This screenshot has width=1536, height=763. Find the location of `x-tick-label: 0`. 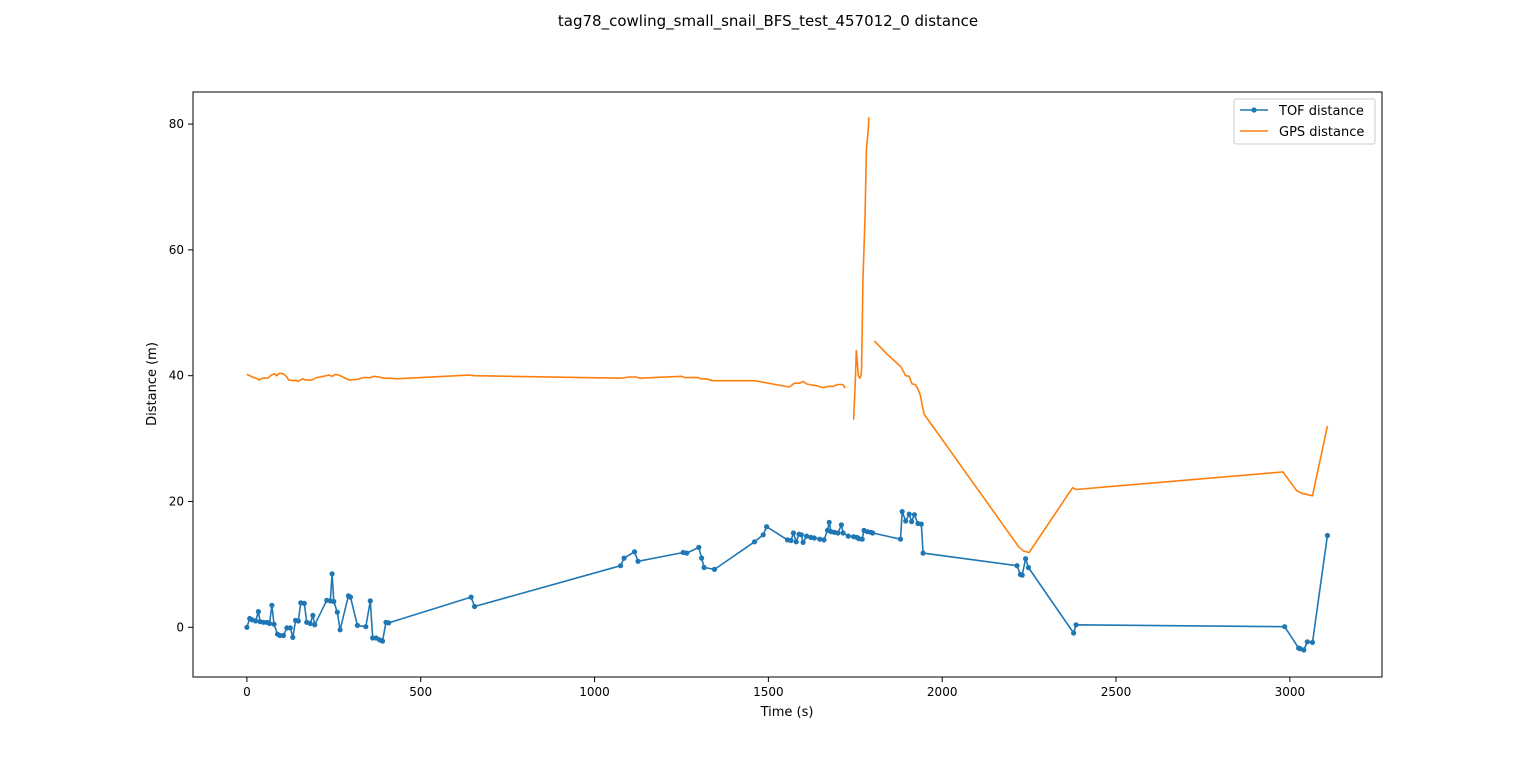

x-tick-label: 0 is located at coordinates (247, 692).